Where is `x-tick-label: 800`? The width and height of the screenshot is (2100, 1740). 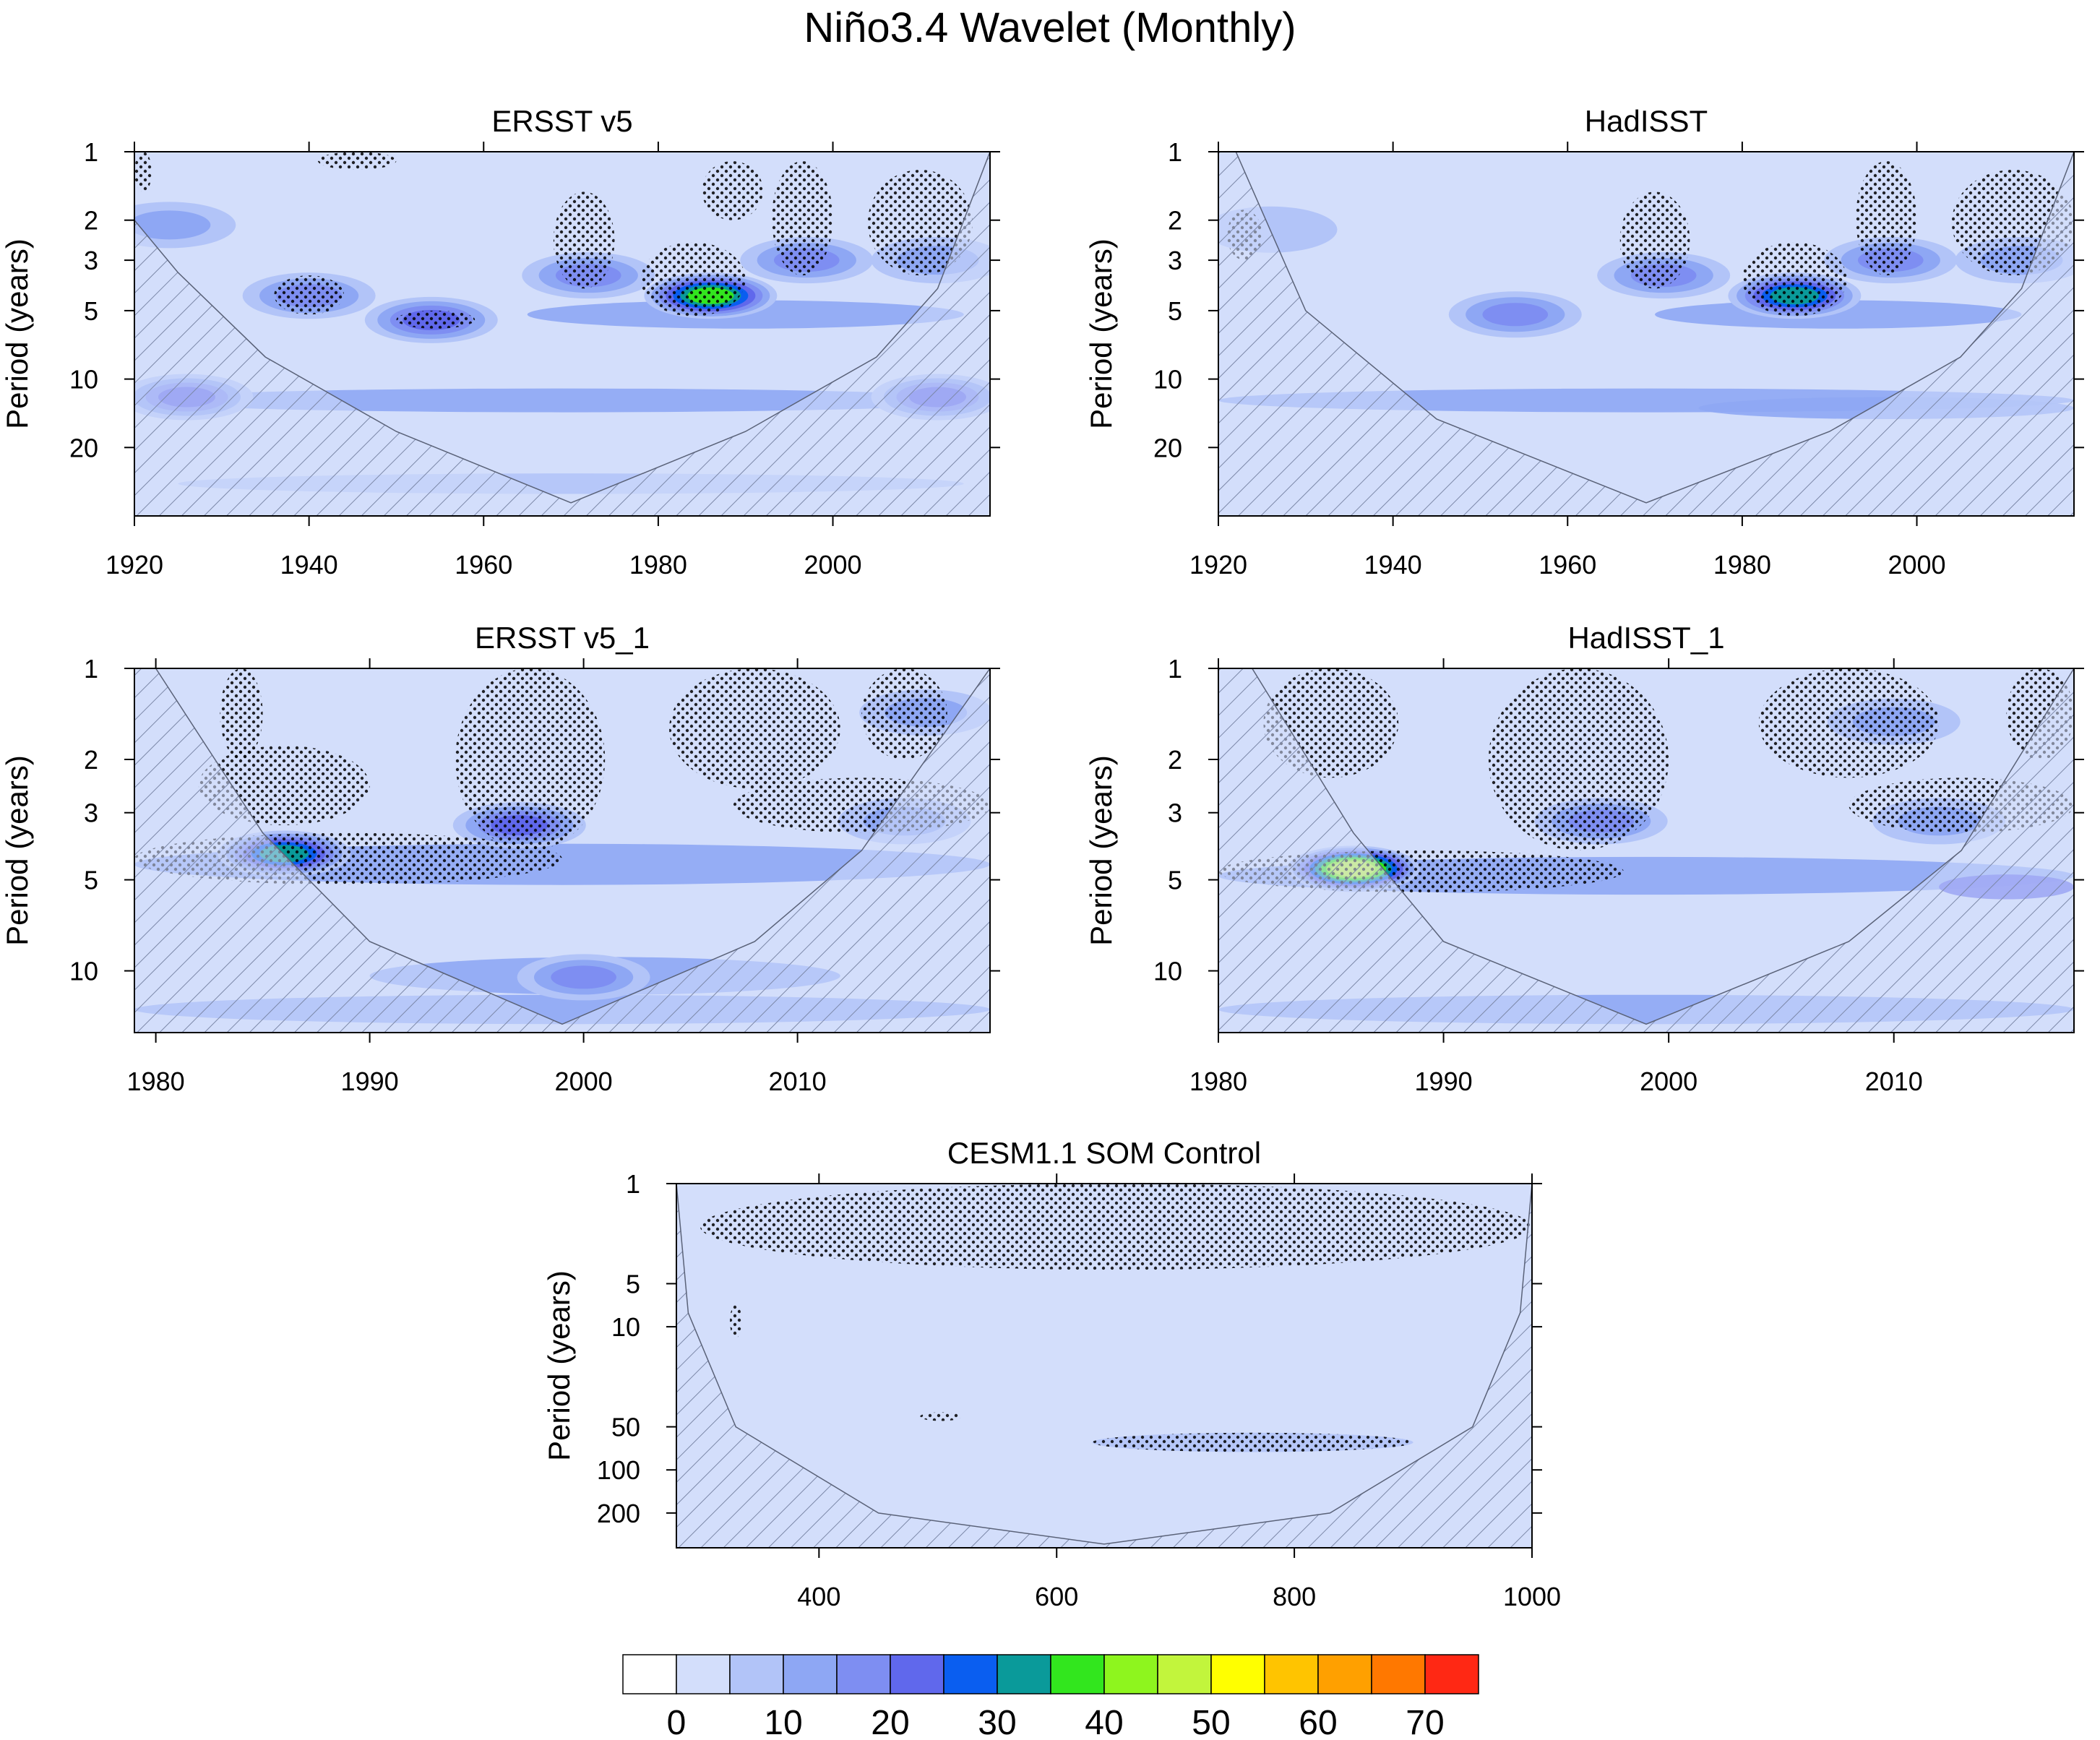
x-tick-label: 800 is located at coordinates (1294, 1596).